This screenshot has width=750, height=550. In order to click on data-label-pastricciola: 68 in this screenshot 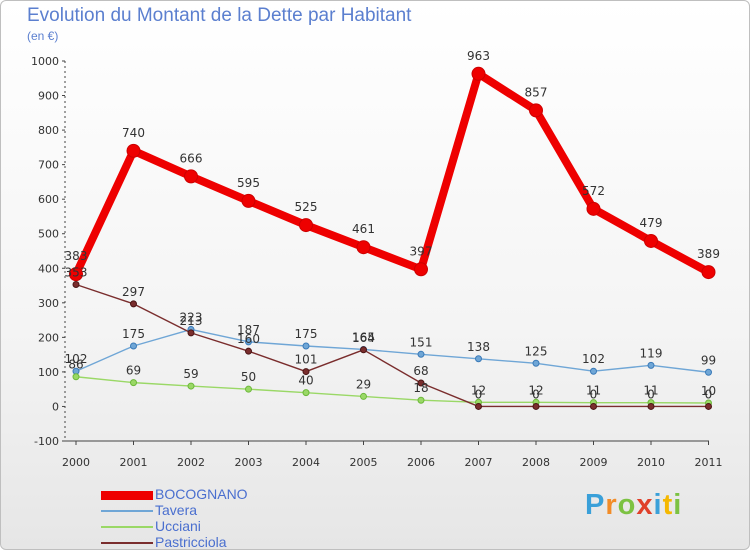, I will do `click(420, 371)`.